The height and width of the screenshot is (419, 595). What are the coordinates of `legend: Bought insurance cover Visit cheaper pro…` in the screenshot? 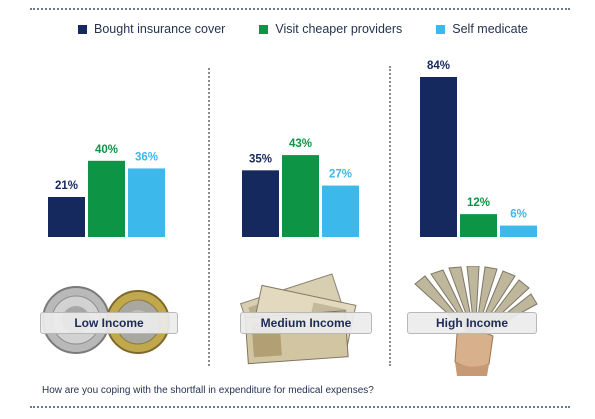 It's located at (303, 29).